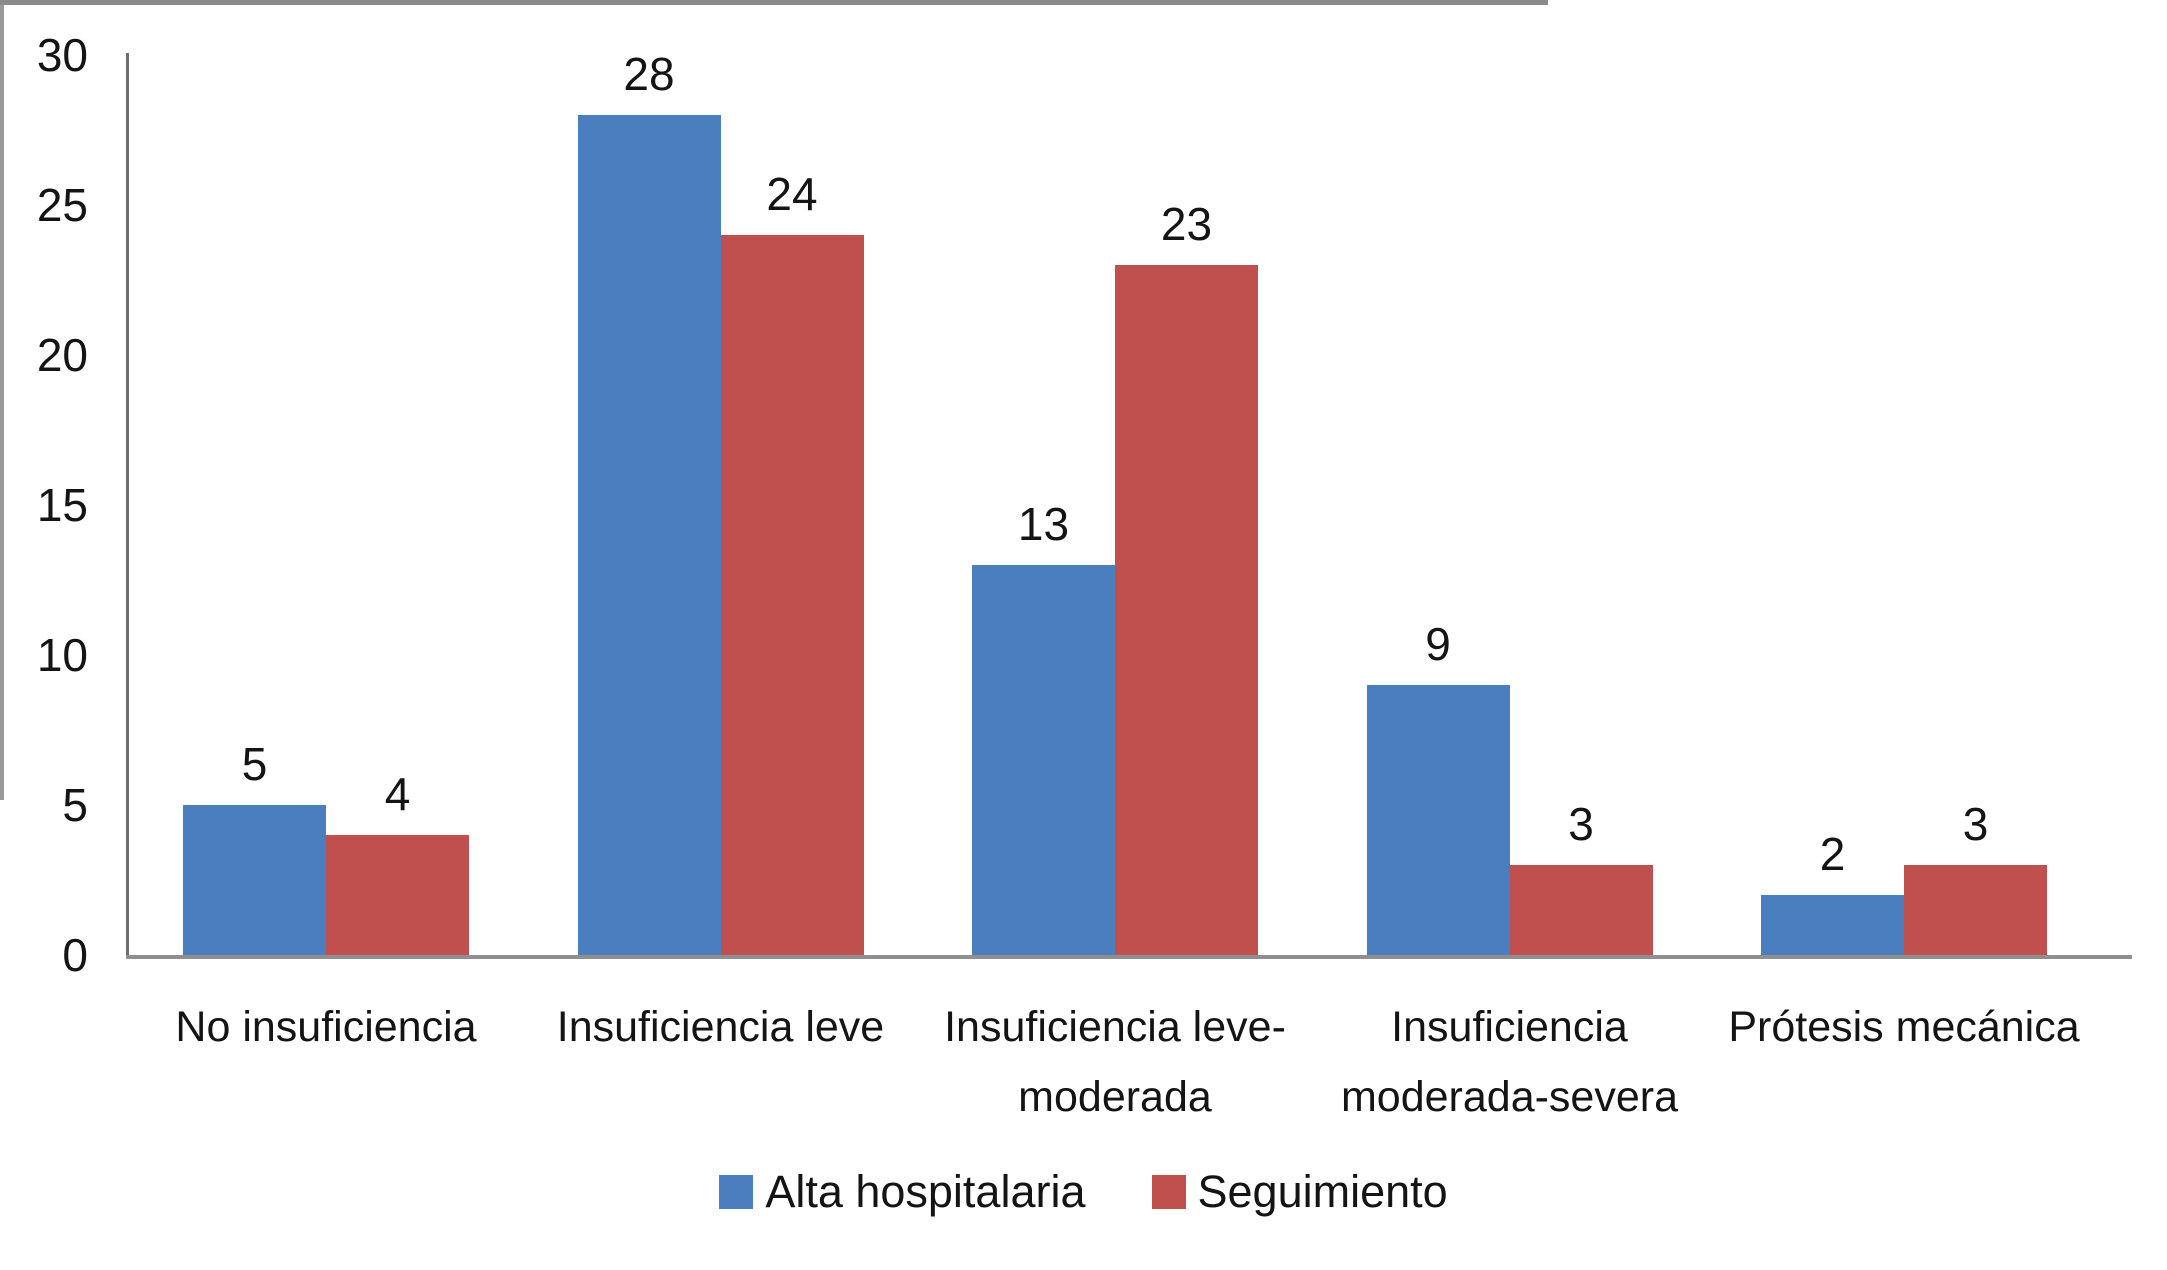 The width and height of the screenshot is (2167, 1270). Describe the element at coordinates (62, 55) in the screenshot. I see `y-tick-label: 30` at that location.